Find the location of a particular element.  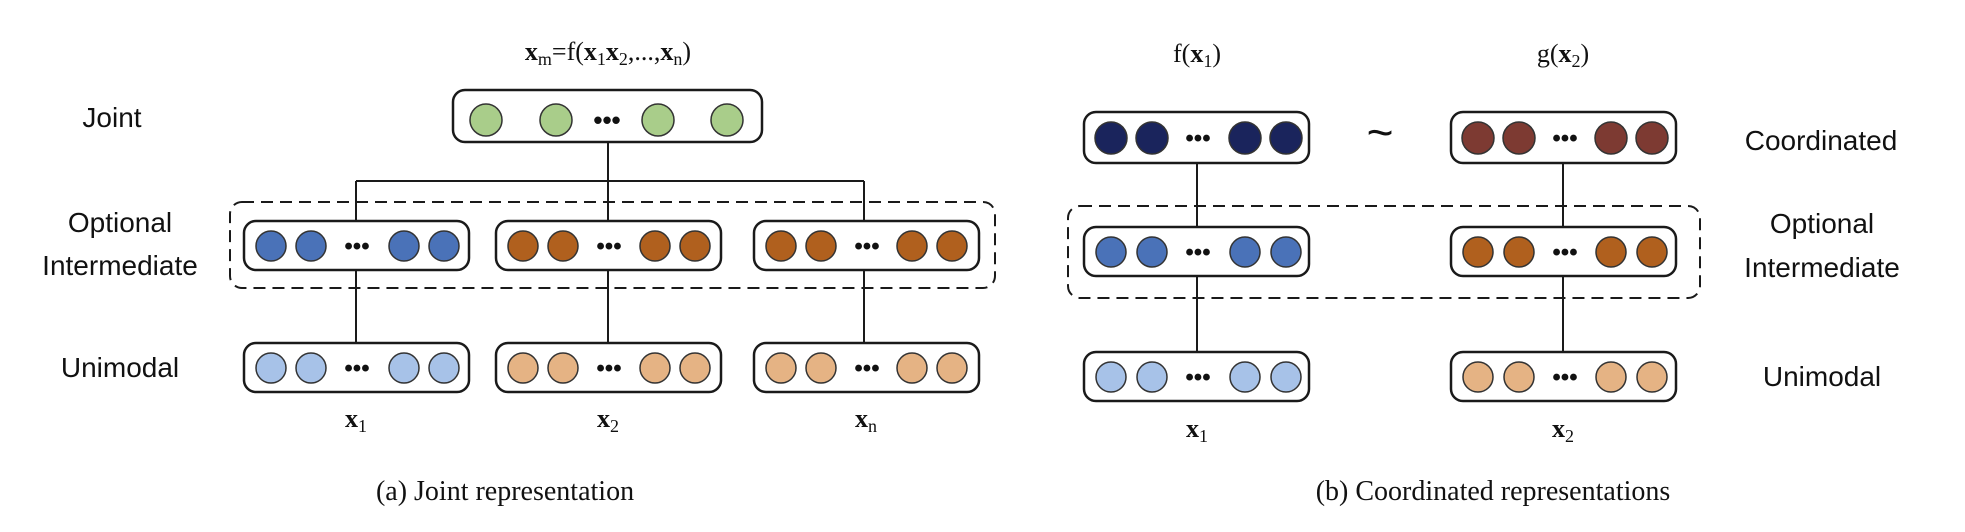

input-label-xn: xn is located at coordinates (866, 420).